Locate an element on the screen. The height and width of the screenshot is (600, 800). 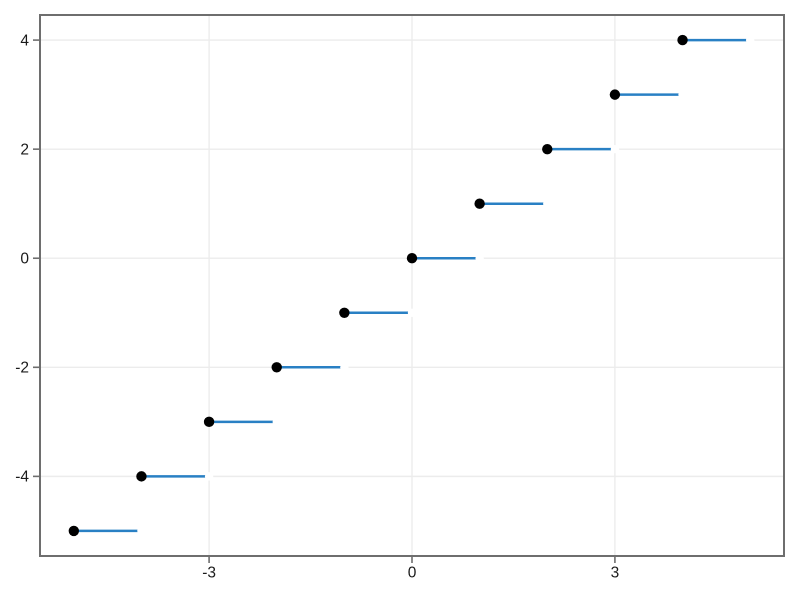
y-tick-label: 4 is located at coordinates (24, 40).